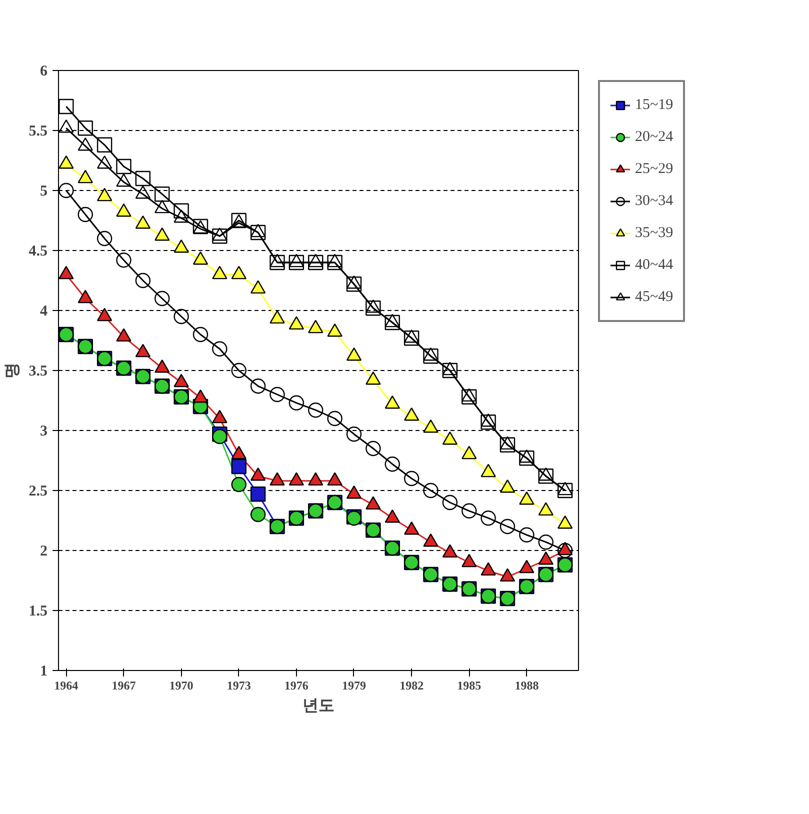 The width and height of the screenshot is (809, 814). I want to click on y-tick-label: 3, so click(44, 432).